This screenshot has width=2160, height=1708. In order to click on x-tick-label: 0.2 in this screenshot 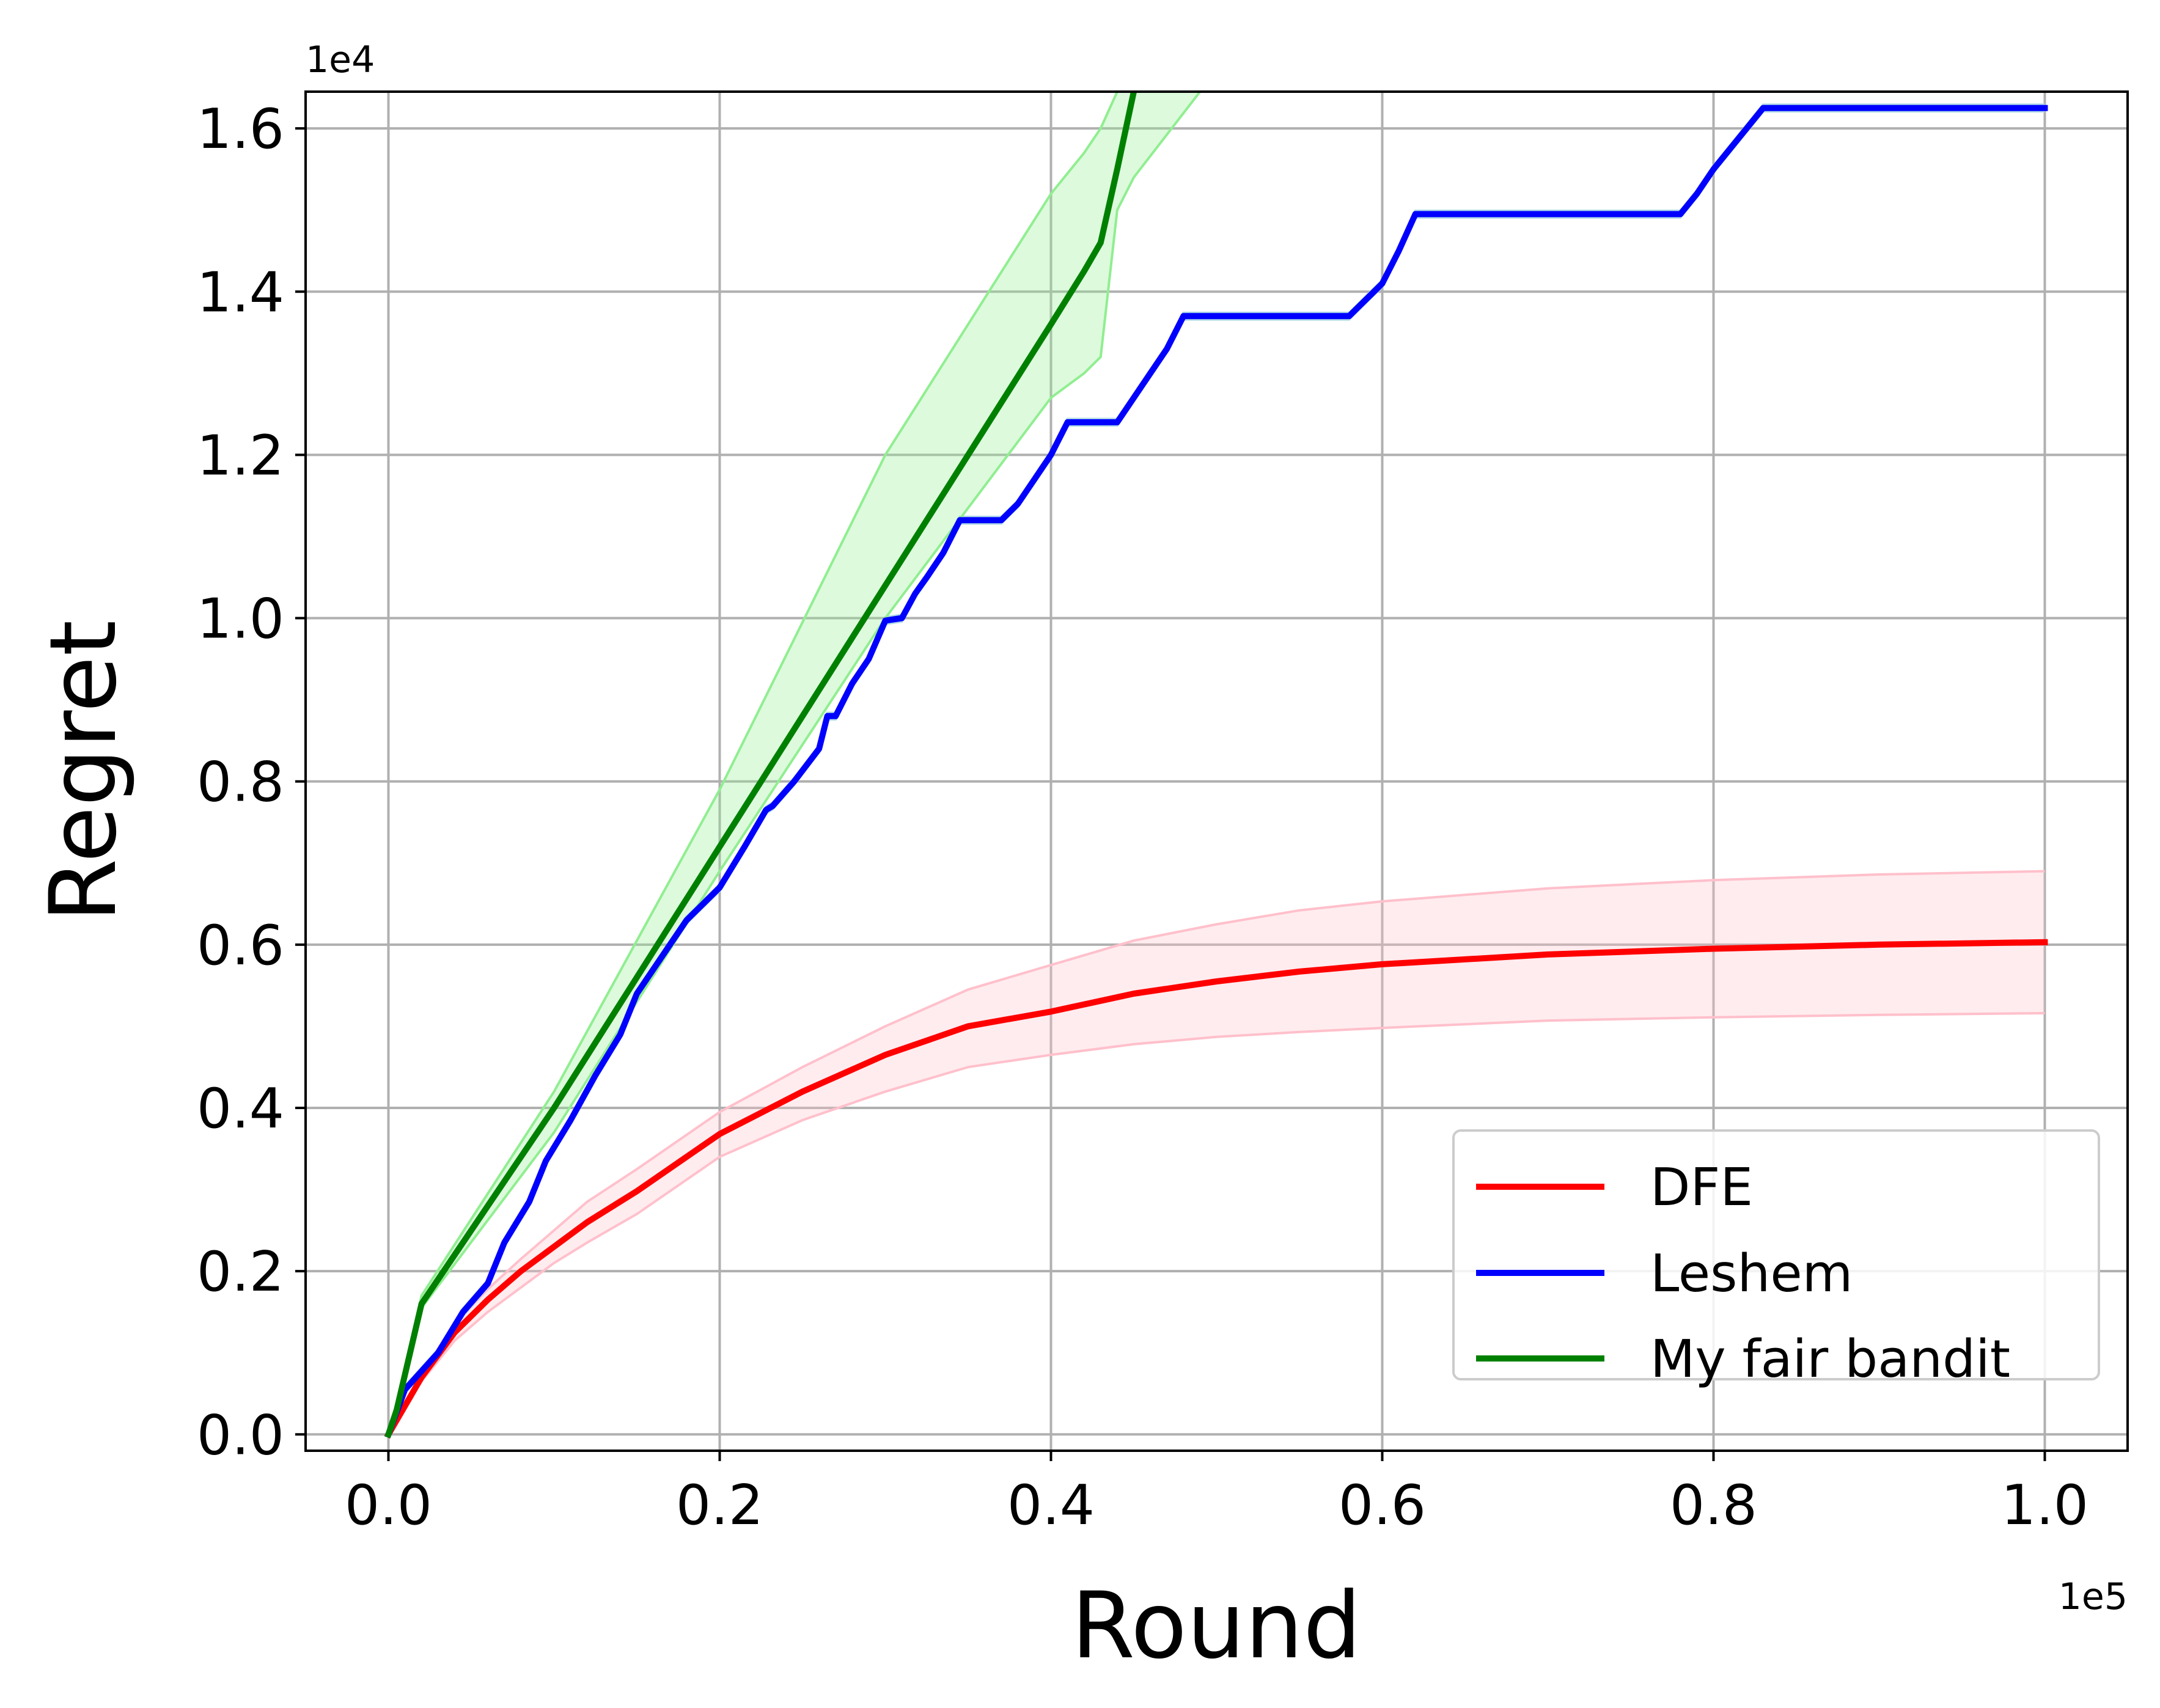, I will do `click(719, 1505)`.